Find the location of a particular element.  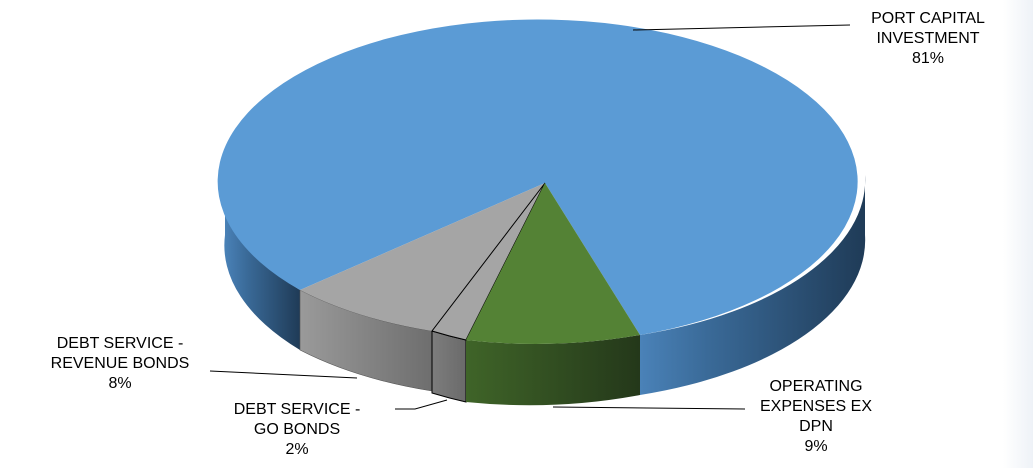

label-operating-line2: EXPENSES EX is located at coordinates (816, 406).